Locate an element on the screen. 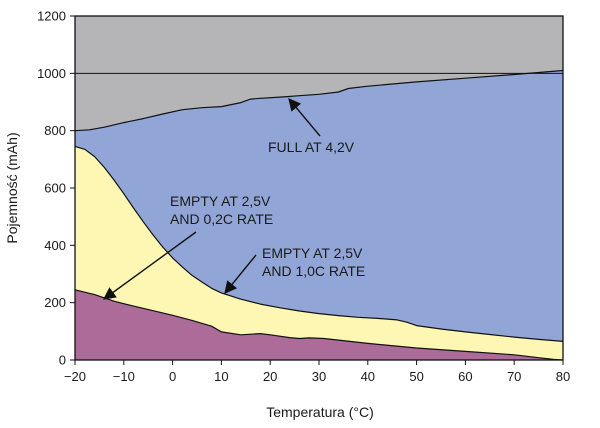  annotation-full-arrow is located at coordinates (304, 117).